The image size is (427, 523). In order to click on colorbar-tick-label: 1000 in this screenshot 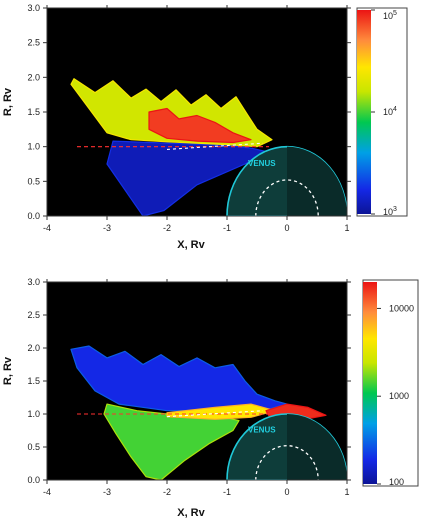, I will do `click(399, 396)`.